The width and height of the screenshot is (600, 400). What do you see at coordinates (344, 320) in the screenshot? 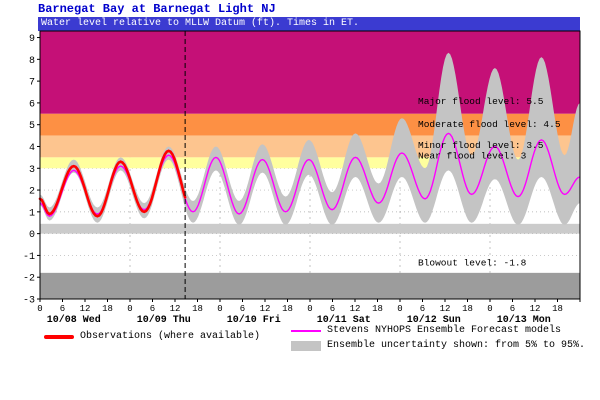
I see `day-label: 10/11 Sat` at bounding box center [344, 320].